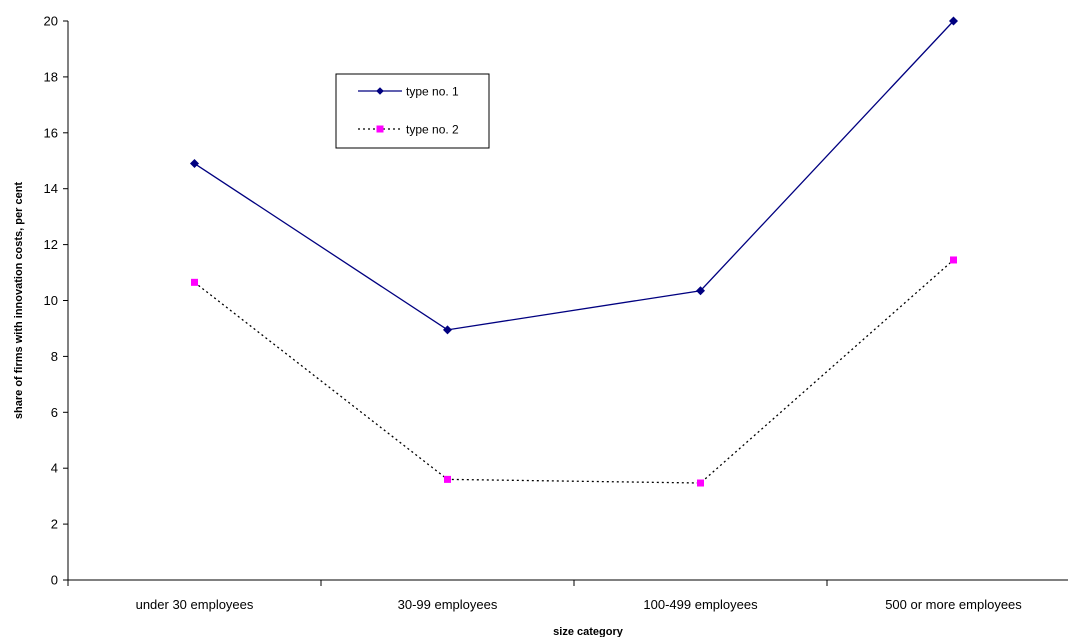  What do you see at coordinates (54, 580) in the screenshot?
I see `y-tick-label: 0` at bounding box center [54, 580].